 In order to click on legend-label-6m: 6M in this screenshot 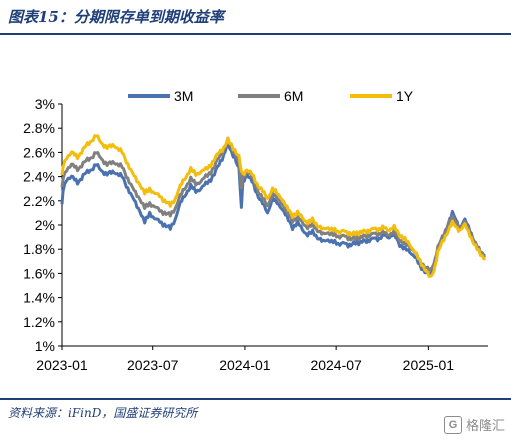, I will do `click(293, 96)`.